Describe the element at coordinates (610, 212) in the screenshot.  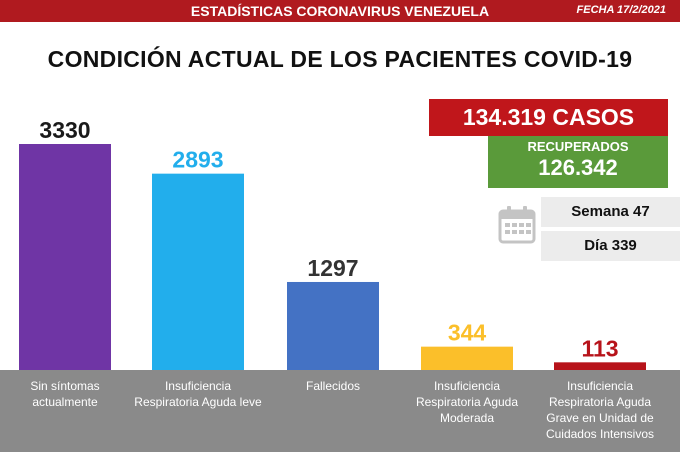
I see `week-counter: Semana 47` at that location.